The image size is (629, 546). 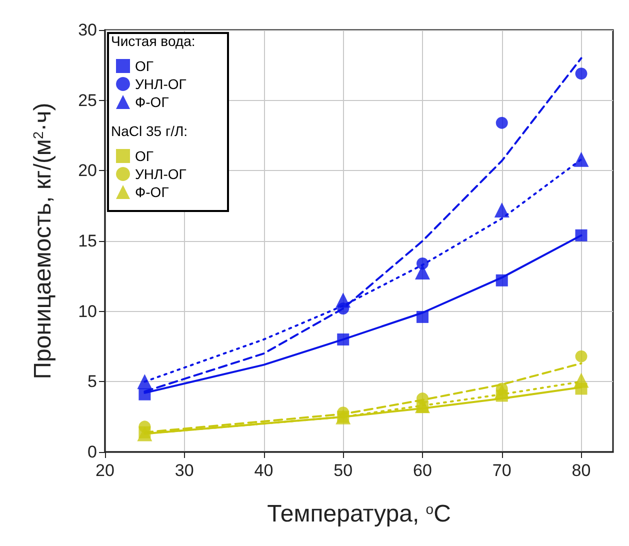 What do you see at coordinates (87, 311) in the screenshot?
I see `y-tick-label: 10` at bounding box center [87, 311].